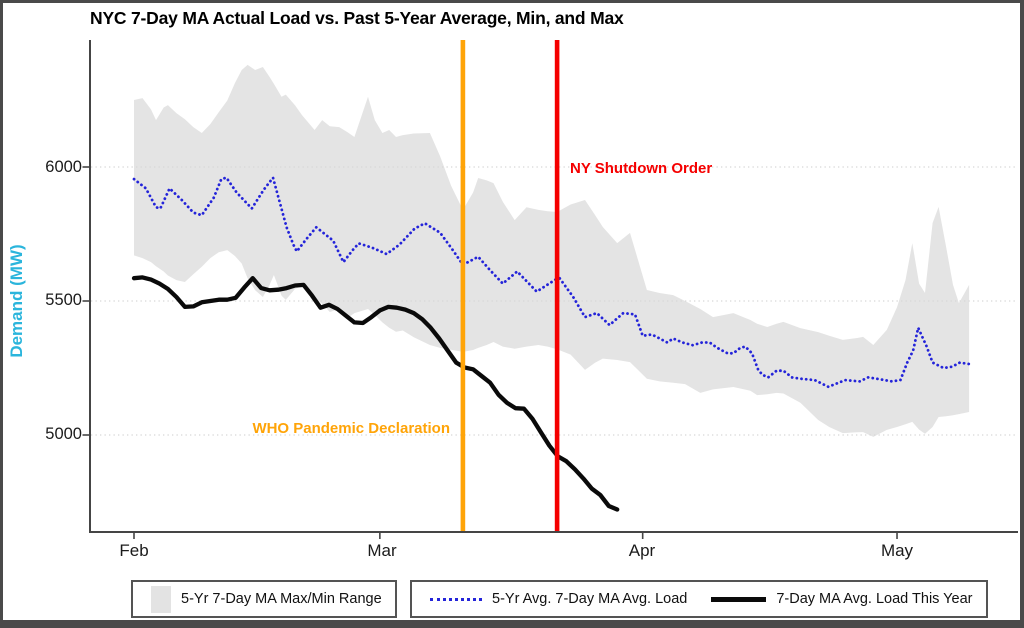 Image resolution: width=1024 pixels, height=628 pixels. I want to click on annotation-who-pandemic-declaration: WHO Pandemic Declaration, so click(351, 428).